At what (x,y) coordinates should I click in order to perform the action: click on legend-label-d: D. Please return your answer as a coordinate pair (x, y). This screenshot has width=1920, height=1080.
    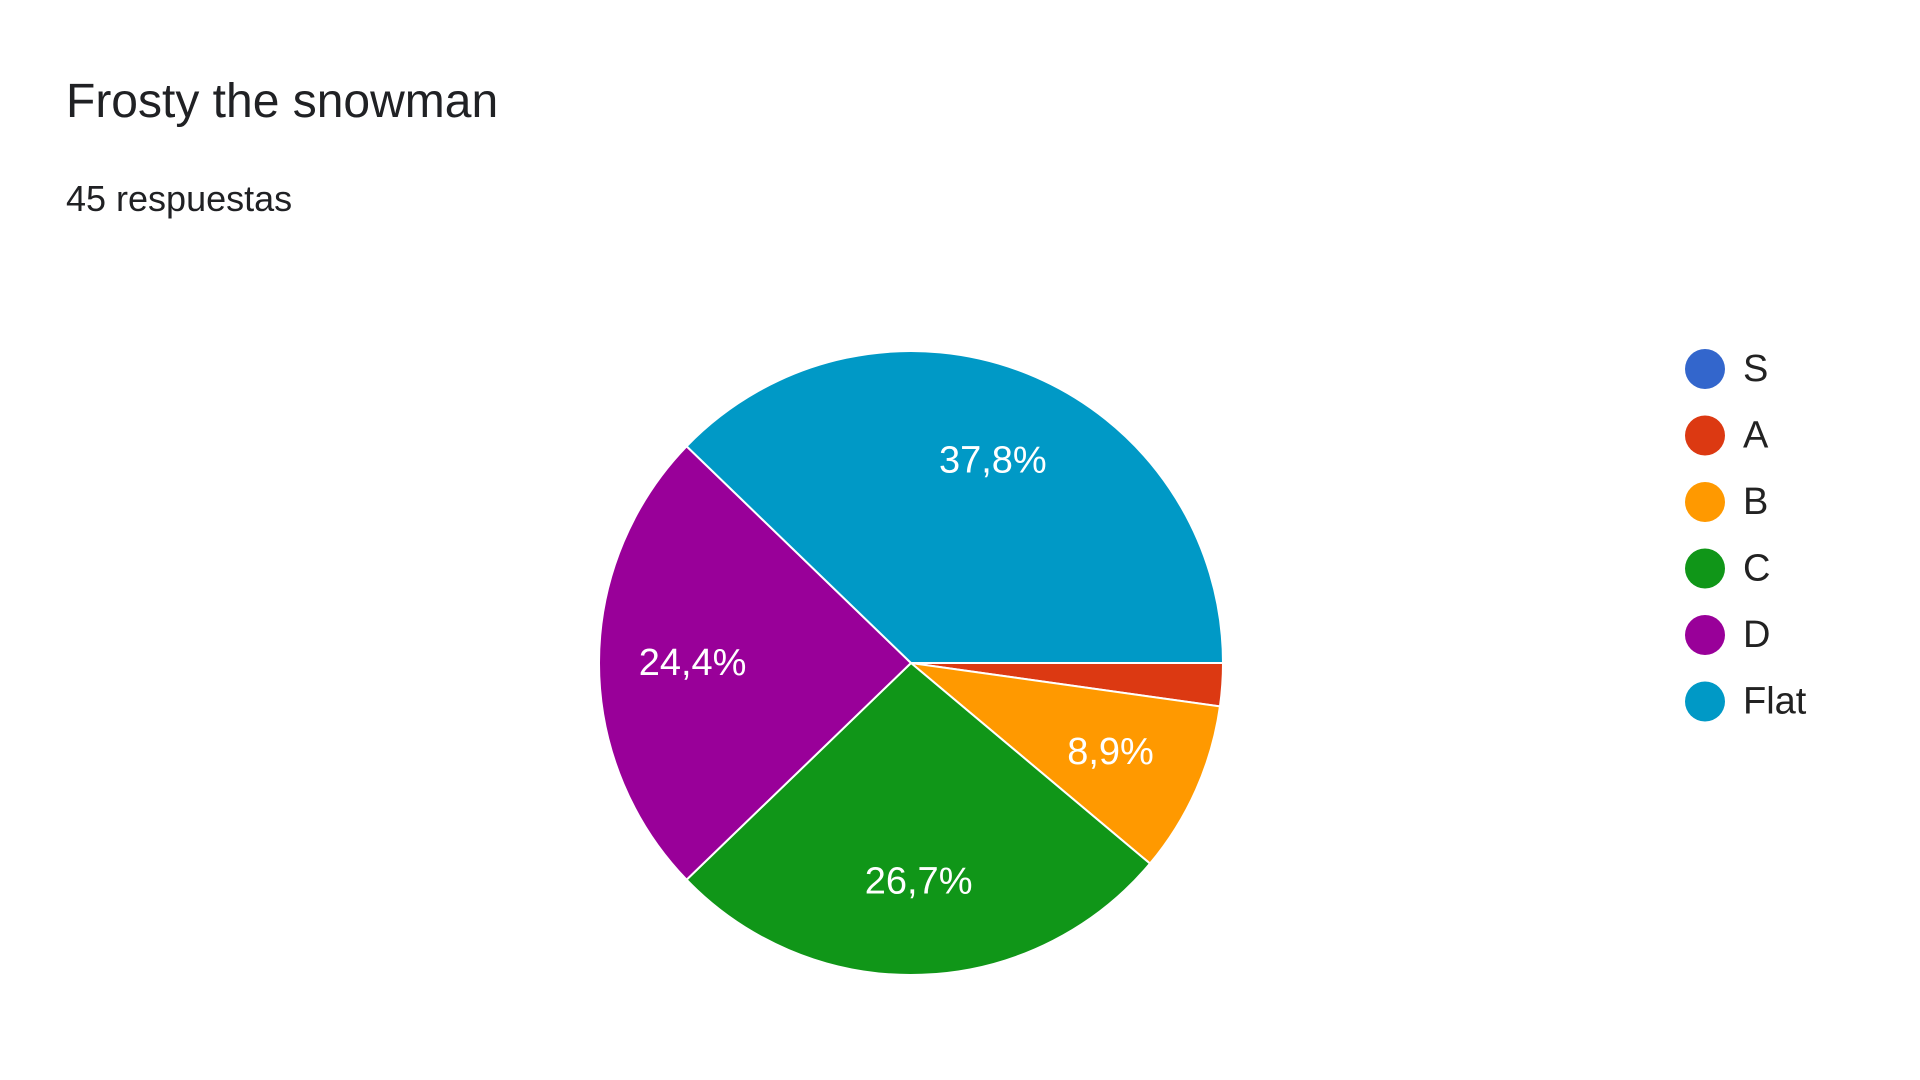
    Looking at the image, I should click on (1756, 635).